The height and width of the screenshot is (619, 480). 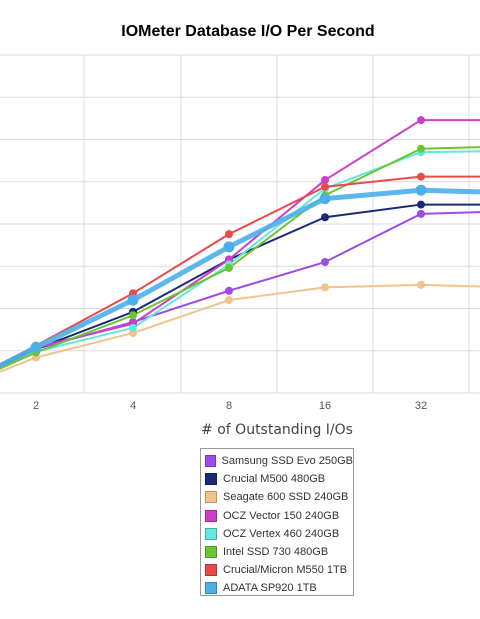 What do you see at coordinates (36, 406) in the screenshot?
I see `x-tick-label: 2` at bounding box center [36, 406].